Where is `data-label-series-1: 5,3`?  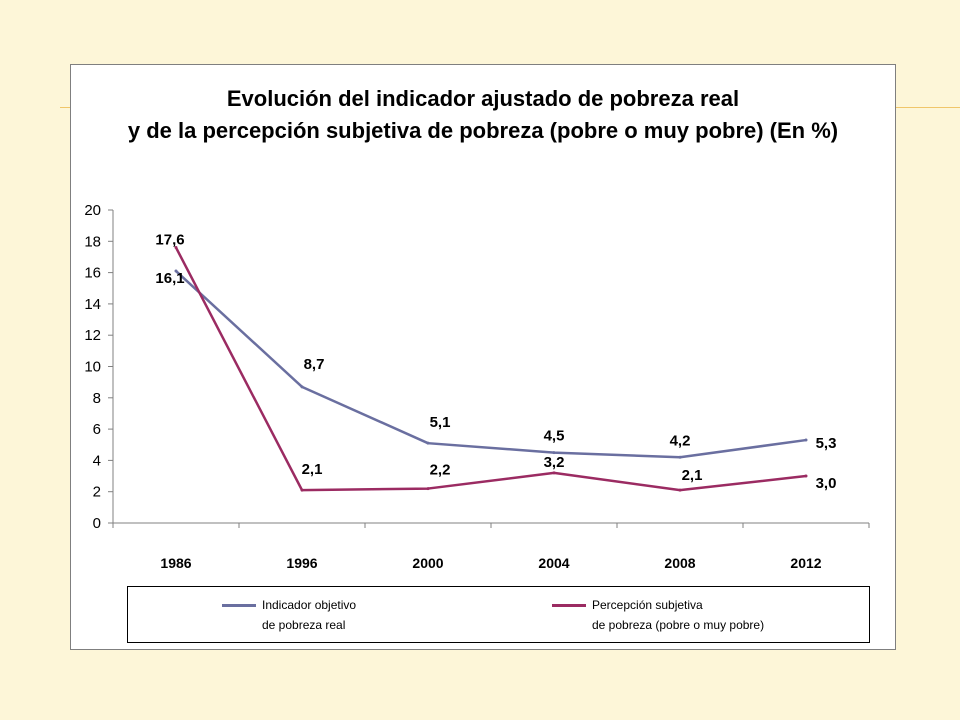 data-label-series-1: 5,3 is located at coordinates (826, 443).